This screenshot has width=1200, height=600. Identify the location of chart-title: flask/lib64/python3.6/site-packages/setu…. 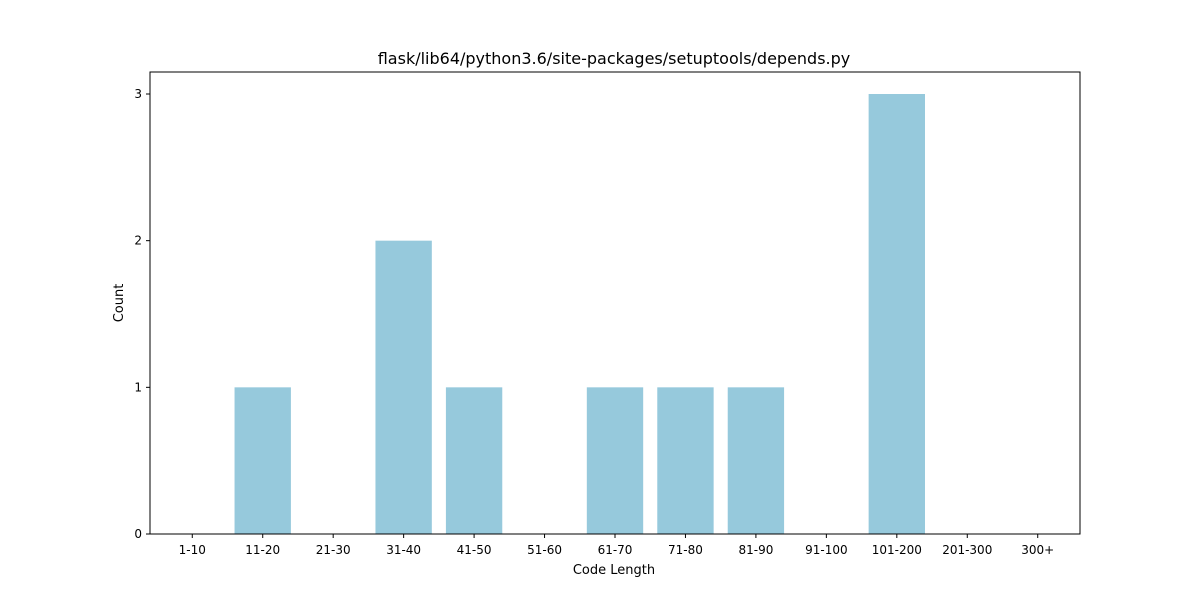
(614, 58).